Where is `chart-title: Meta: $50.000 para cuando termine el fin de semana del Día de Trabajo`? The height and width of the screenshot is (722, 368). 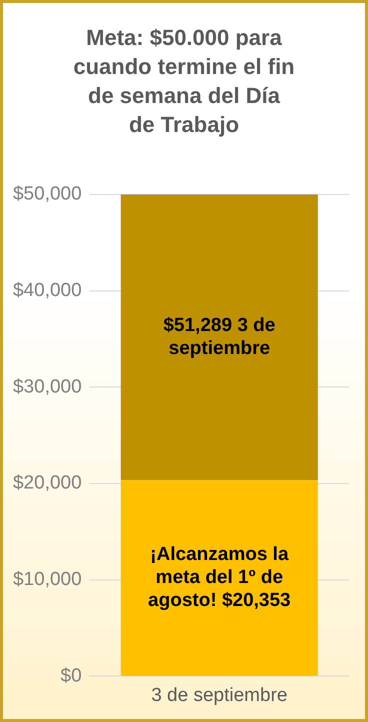 chart-title: Meta: $50.000 para cuando termine el fin de semana del Día de Trabajo is located at coordinates (184, 81).